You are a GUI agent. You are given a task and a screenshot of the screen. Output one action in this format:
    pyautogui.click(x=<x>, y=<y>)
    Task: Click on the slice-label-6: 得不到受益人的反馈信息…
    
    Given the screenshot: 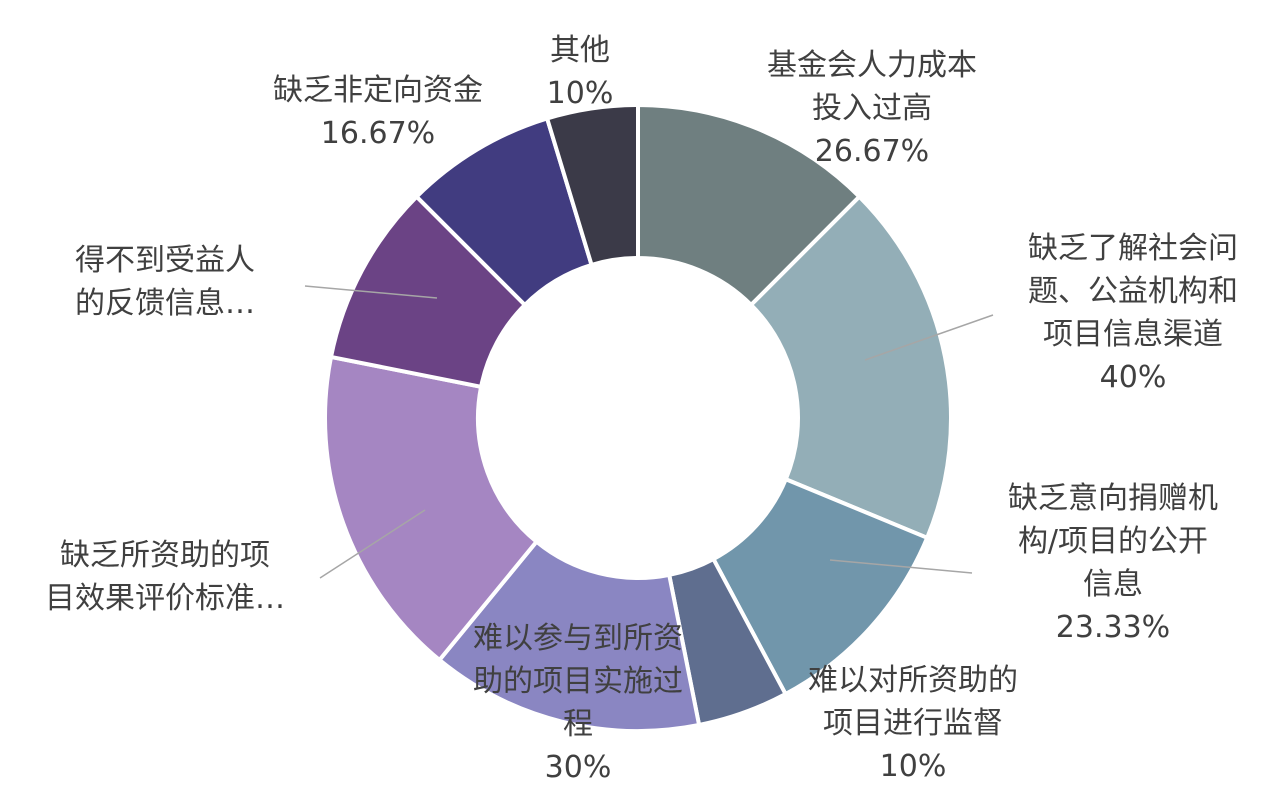 What is the action you would take?
    pyautogui.click(x=165, y=282)
    